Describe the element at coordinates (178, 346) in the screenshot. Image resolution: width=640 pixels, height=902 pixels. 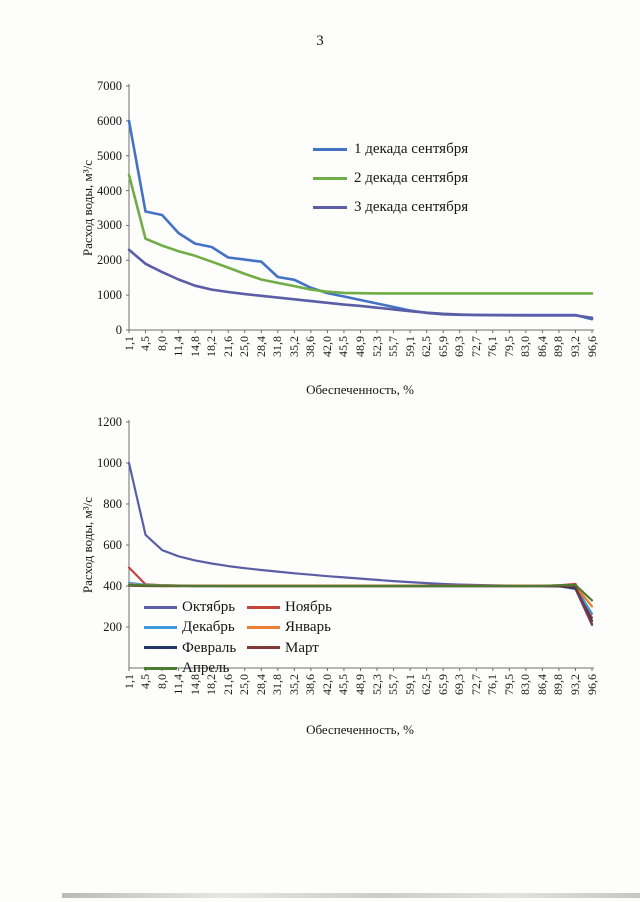
I see `x-tick-label: 11,4` at that location.